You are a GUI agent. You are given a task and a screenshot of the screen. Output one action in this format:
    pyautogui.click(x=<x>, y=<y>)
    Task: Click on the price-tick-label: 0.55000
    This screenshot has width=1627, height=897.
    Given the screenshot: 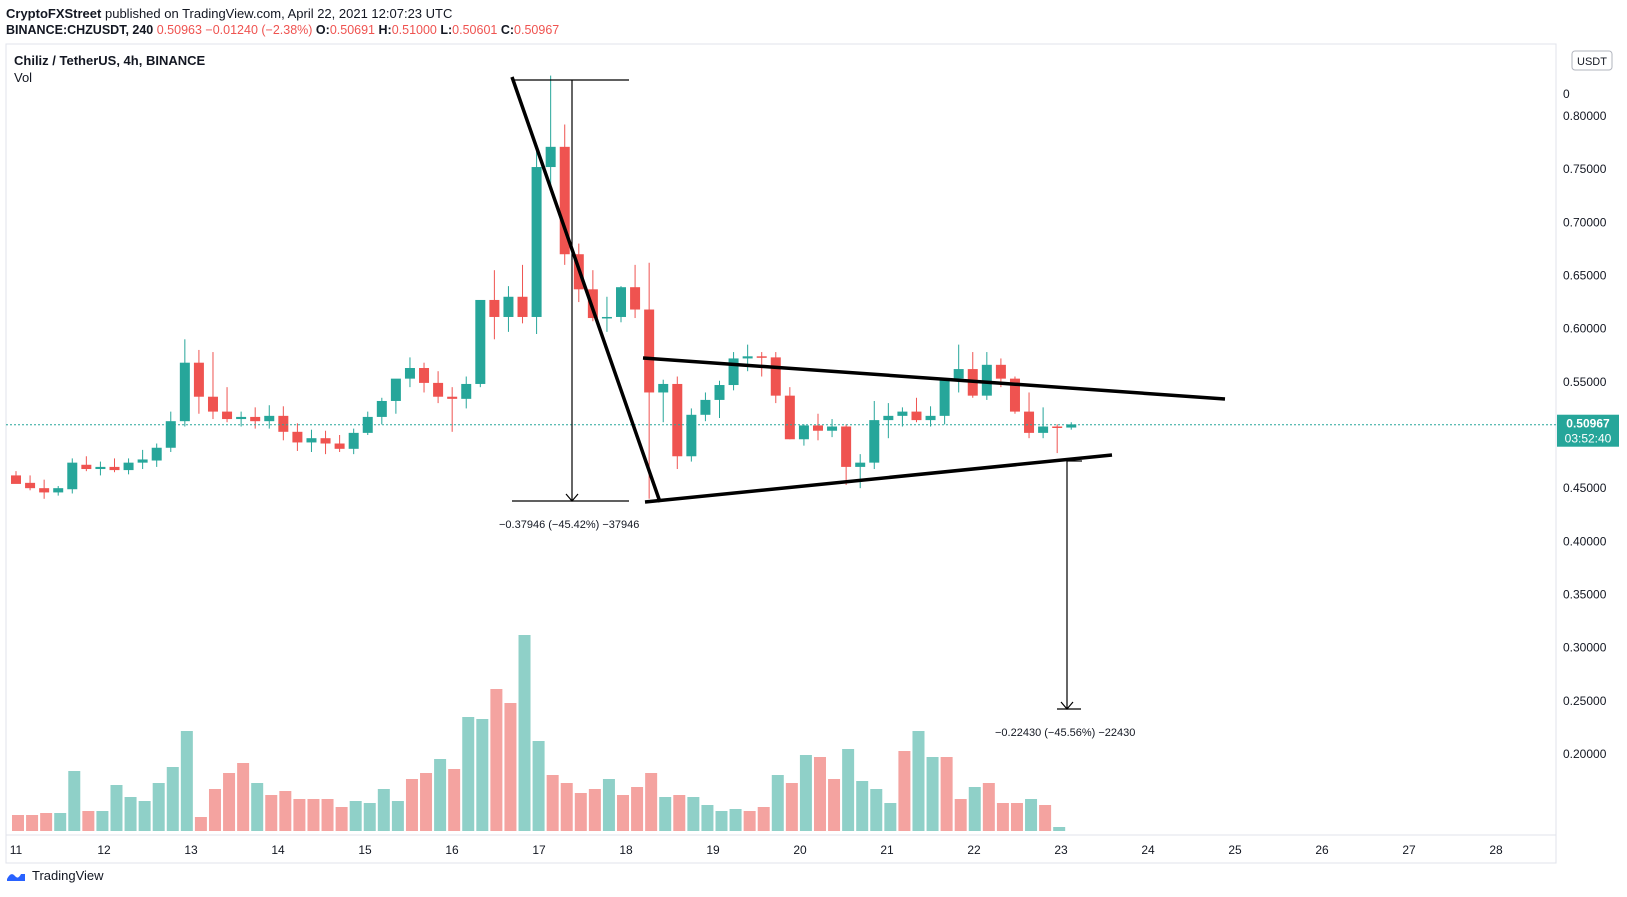 What is the action you would take?
    pyautogui.click(x=1585, y=382)
    